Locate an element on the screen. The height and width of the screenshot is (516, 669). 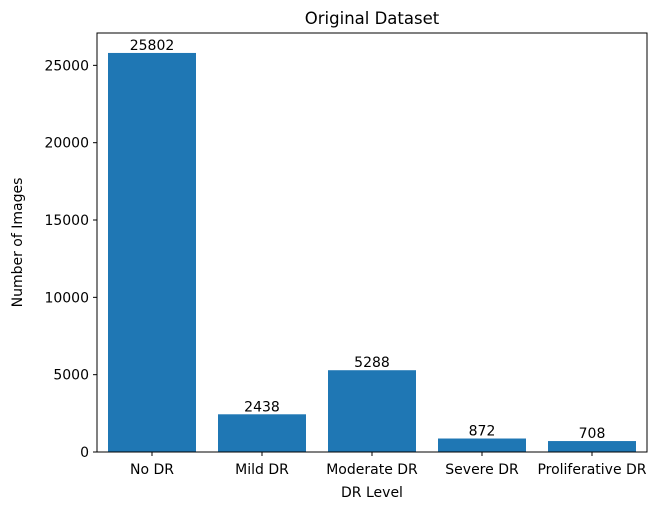
x-tick-label: Moderate DR is located at coordinates (372, 470).